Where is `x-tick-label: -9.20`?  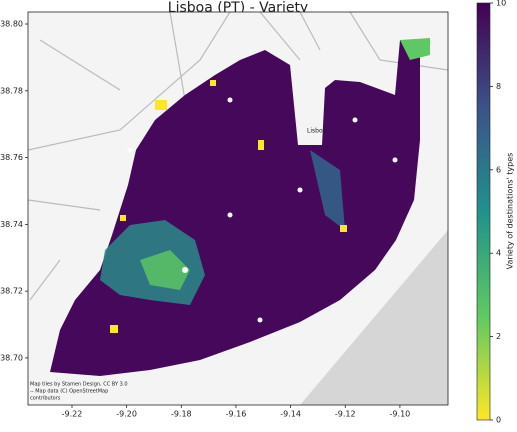 x-tick-label: -9.20 is located at coordinates (126, 414).